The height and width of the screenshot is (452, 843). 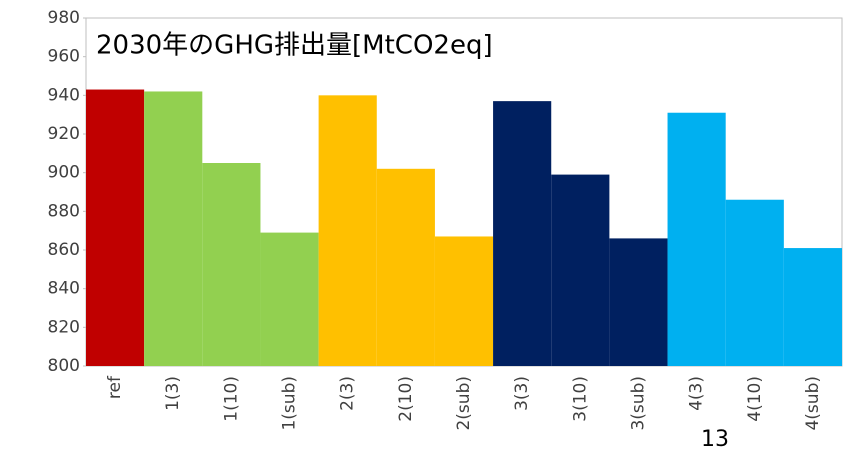 I want to click on x-tick-label: 2(3), so click(x=348, y=393).